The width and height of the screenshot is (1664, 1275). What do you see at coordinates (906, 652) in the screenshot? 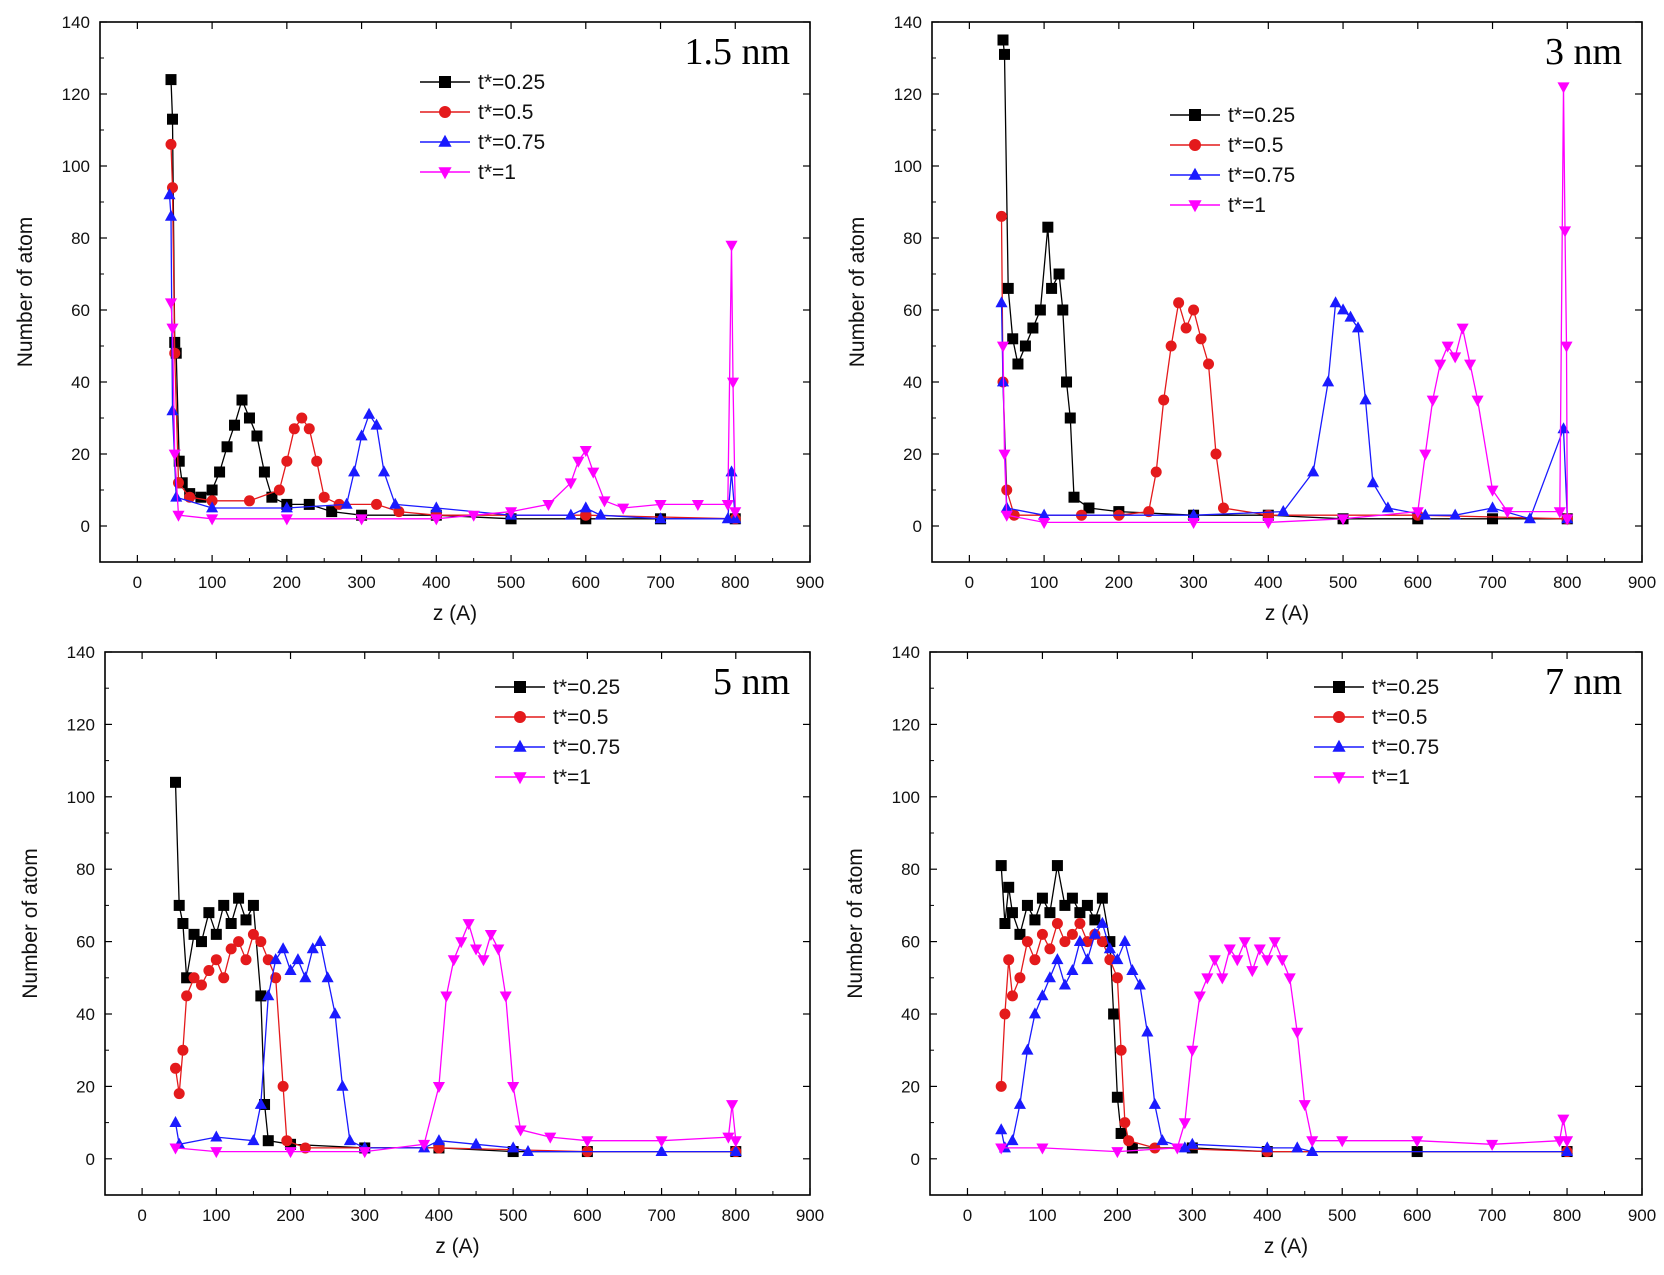
I see `y-tick-label: 140` at bounding box center [906, 652].